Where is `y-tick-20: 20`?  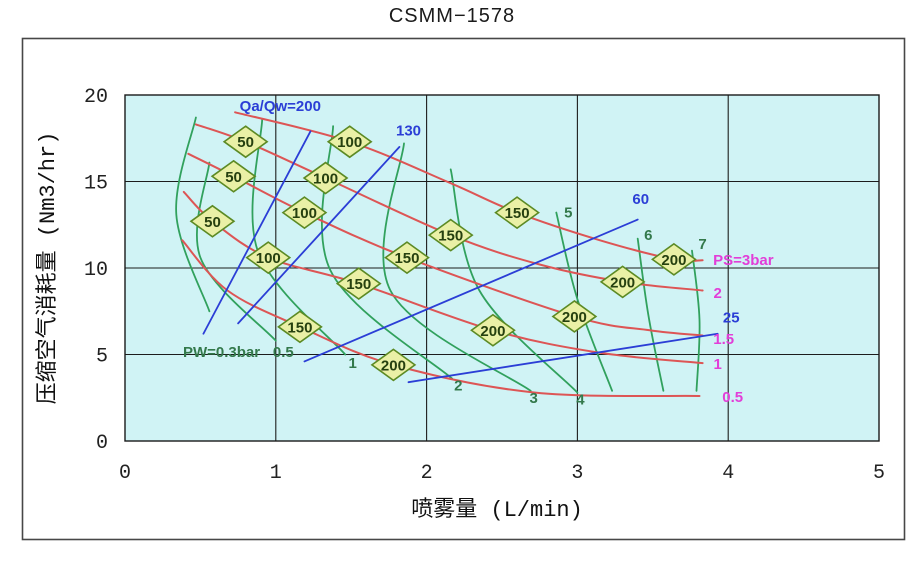
y-tick-20: 20 is located at coordinates (96, 97).